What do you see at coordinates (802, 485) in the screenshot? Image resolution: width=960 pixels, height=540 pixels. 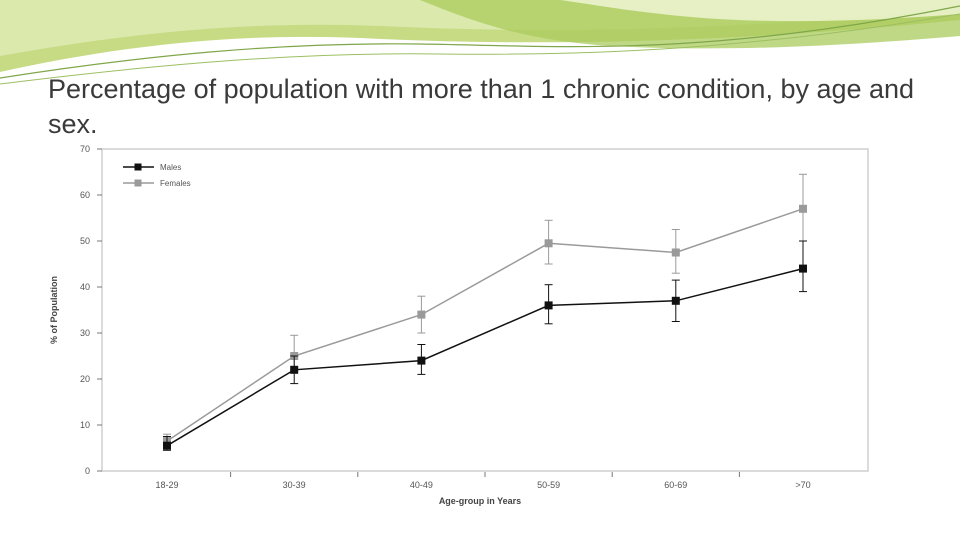 I see `x-tick-label: >70` at bounding box center [802, 485].